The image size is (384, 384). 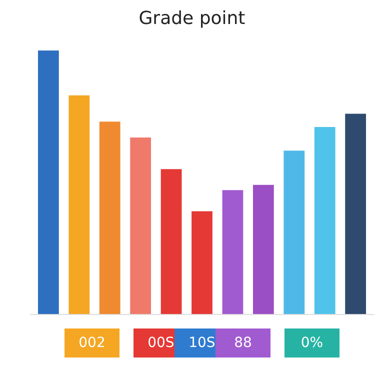 What do you see at coordinates (243, 343) in the screenshot?
I see `text: 88` at bounding box center [243, 343].